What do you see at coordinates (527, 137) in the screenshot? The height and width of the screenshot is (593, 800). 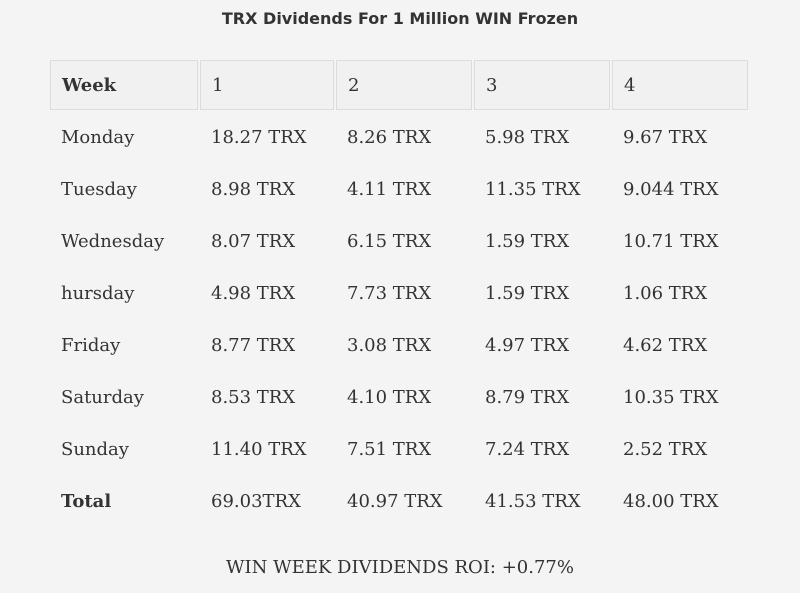 I see `table-cell: 5.98 TRX` at bounding box center [527, 137].